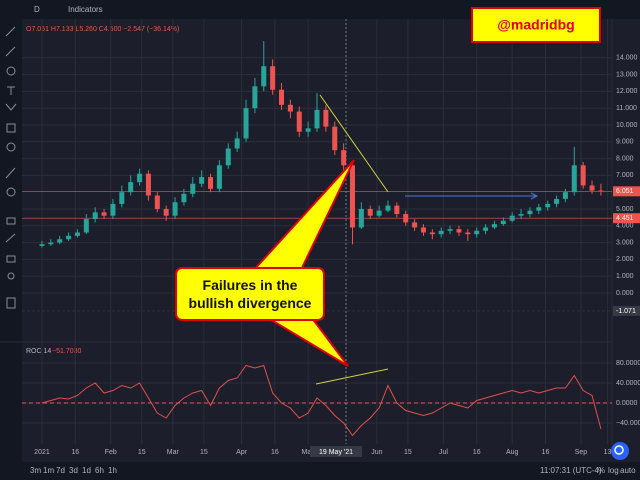  What do you see at coordinates (99, 470) in the screenshot?
I see `range-button: 6h` at bounding box center [99, 470].